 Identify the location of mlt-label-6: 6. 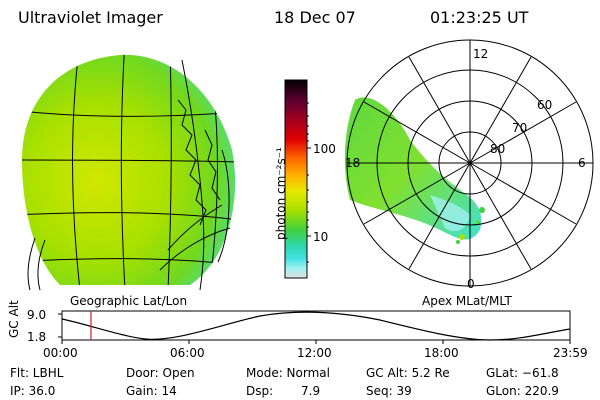
(582, 163).